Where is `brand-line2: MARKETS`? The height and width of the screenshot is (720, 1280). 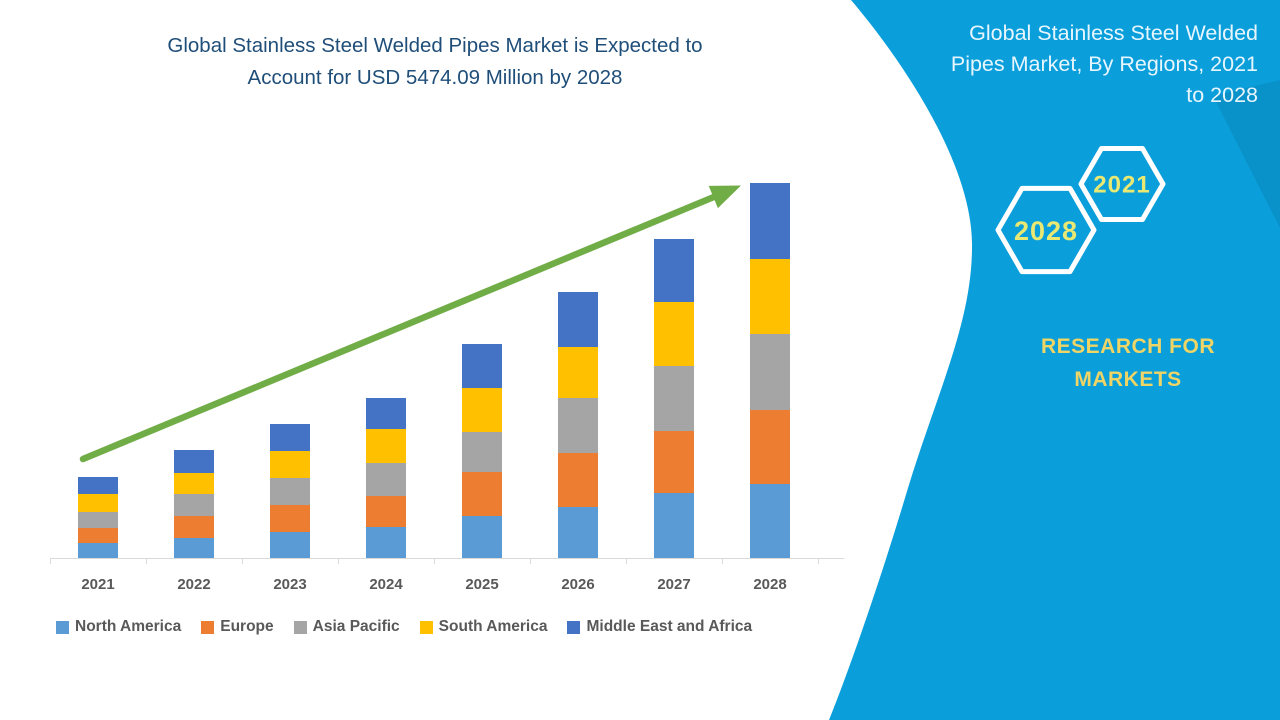 brand-line2: MARKETS is located at coordinates (1128, 379).